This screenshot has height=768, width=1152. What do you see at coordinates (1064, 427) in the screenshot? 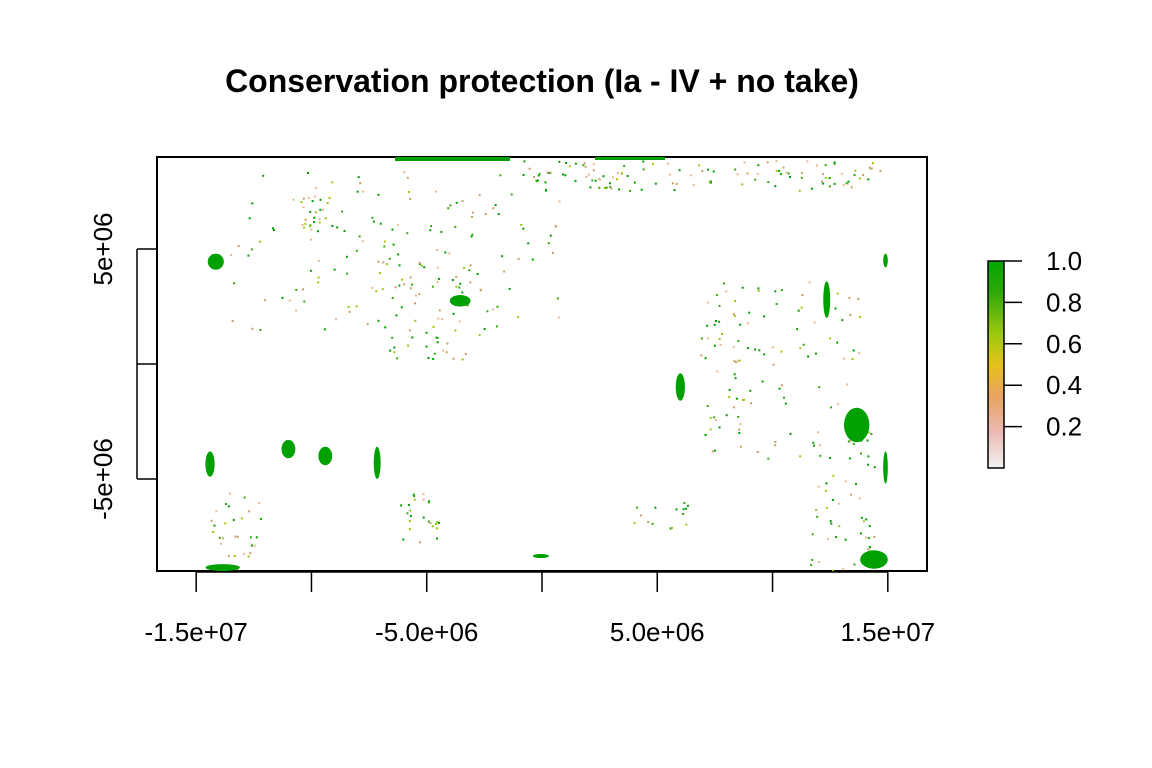
I see `legend-tick-label: 0.2` at bounding box center [1064, 427].